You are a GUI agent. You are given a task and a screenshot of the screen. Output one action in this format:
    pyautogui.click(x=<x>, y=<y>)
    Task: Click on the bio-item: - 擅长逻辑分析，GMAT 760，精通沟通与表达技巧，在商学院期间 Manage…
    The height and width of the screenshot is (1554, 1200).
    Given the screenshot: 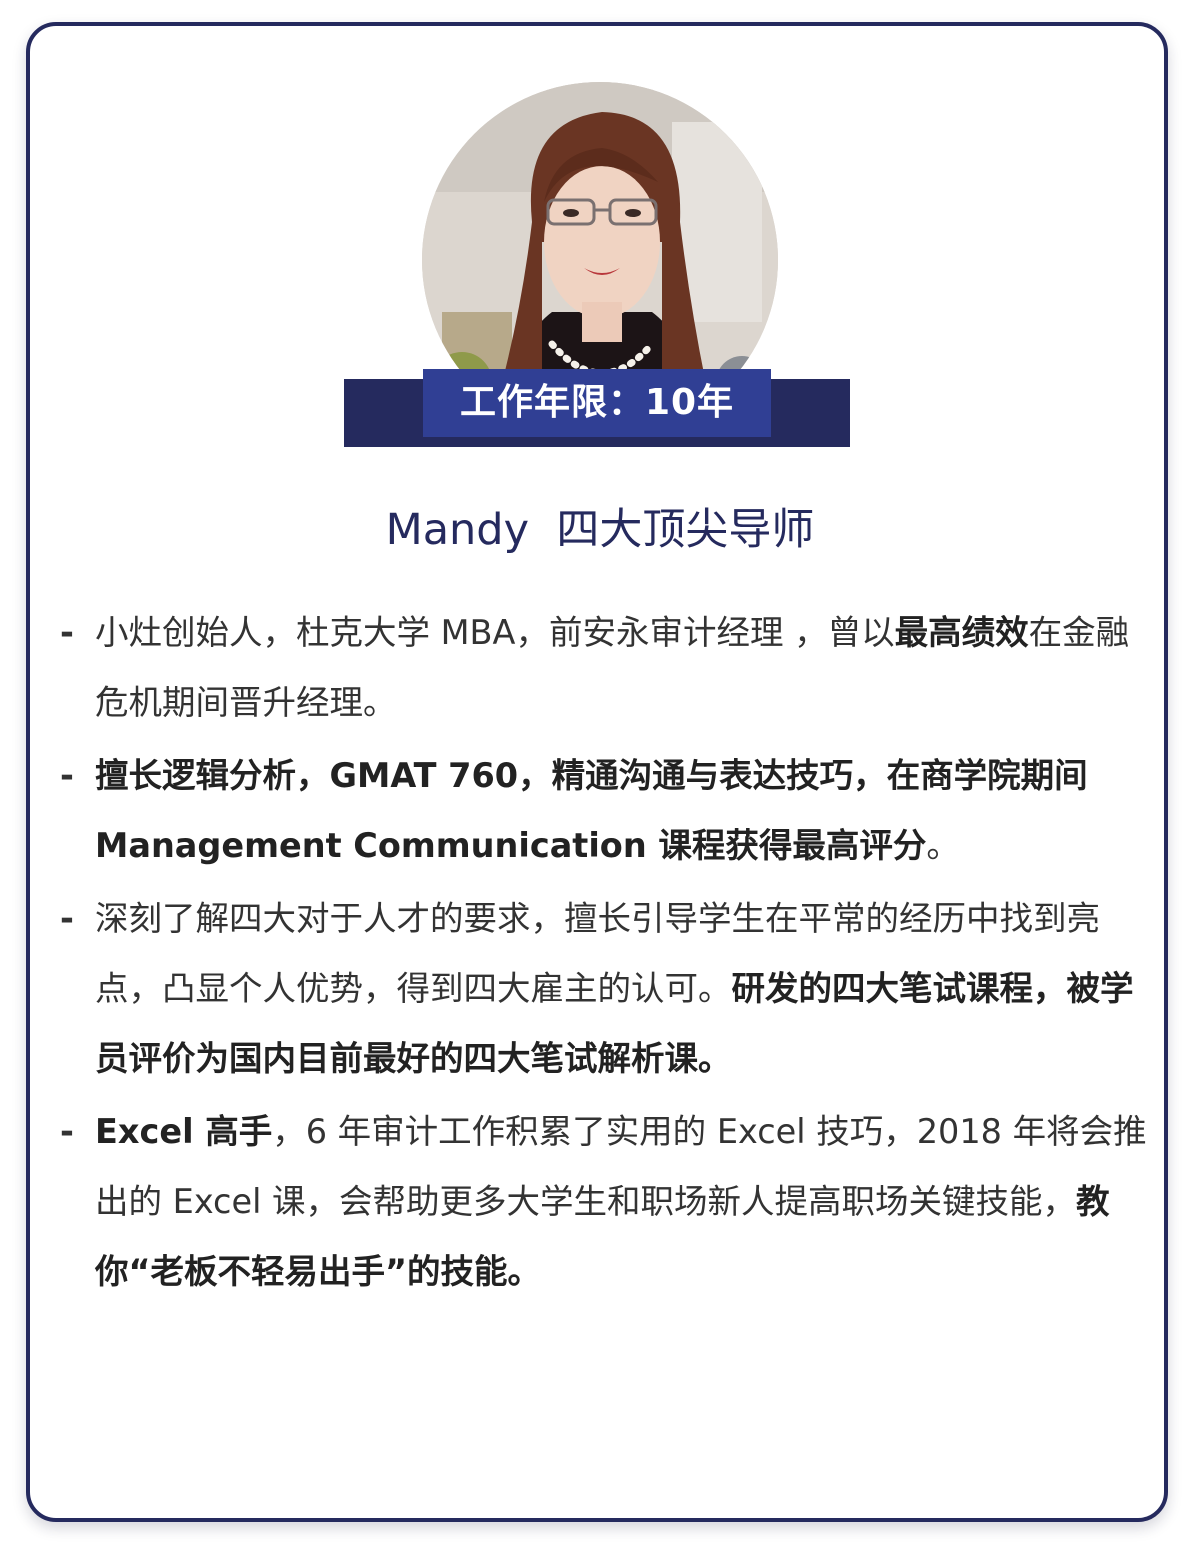 What is the action you would take?
    pyautogui.click(x=605, y=811)
    